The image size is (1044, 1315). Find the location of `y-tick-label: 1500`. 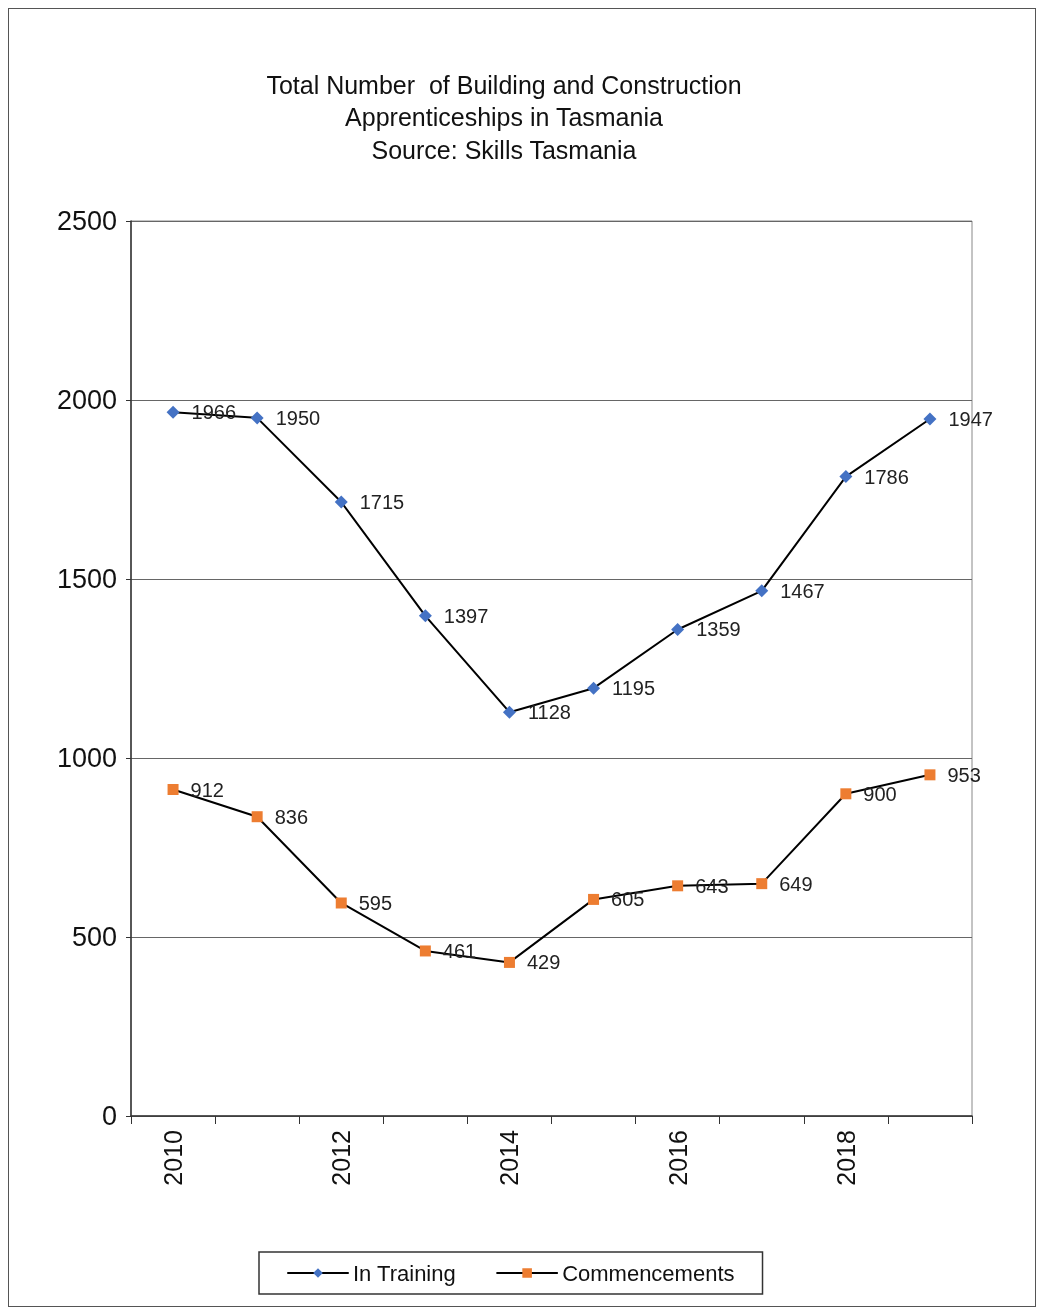

y-tick-label: 1500 is located at coordinates (86, 579).